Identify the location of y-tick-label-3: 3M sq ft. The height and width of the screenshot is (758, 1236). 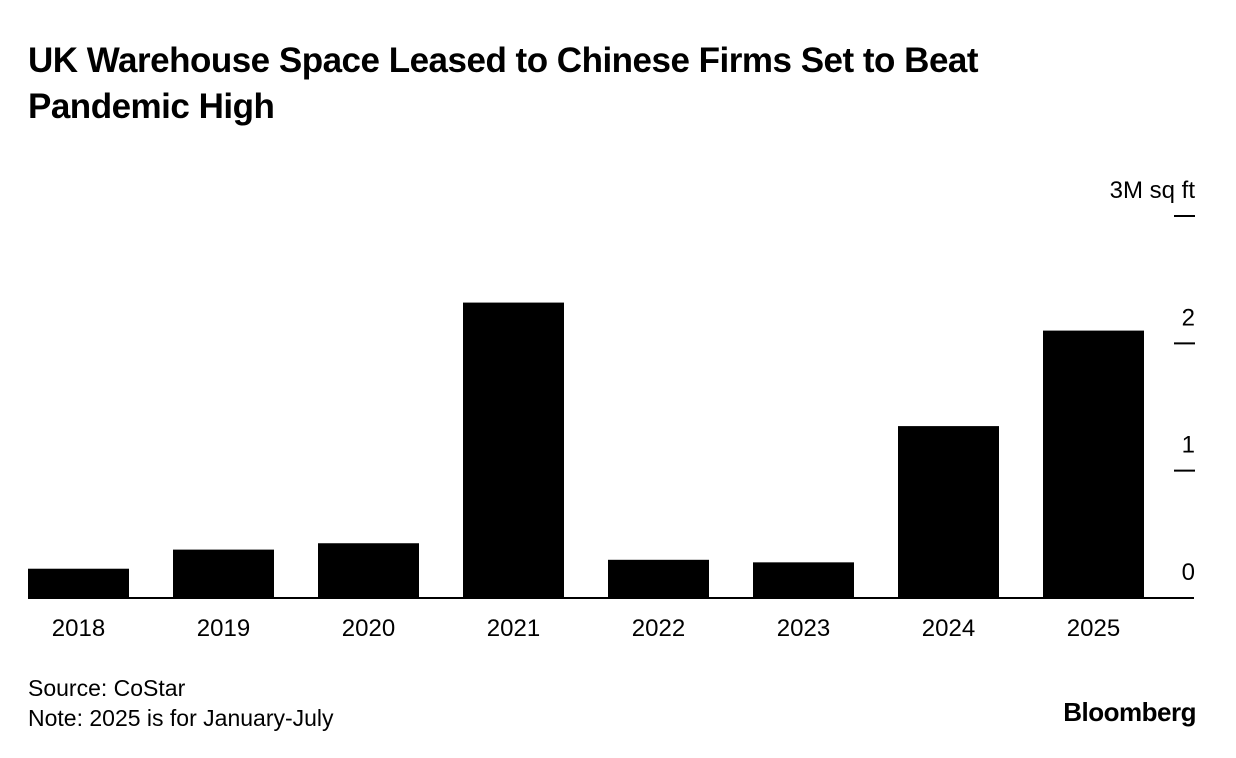
(1153, 190).